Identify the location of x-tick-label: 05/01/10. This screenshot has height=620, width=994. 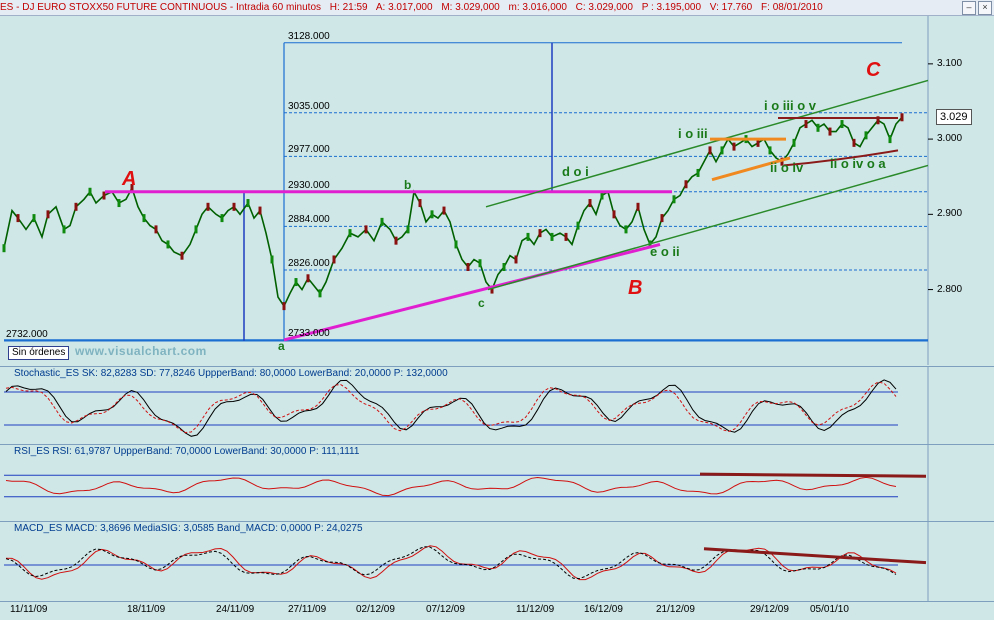
(829, 609).